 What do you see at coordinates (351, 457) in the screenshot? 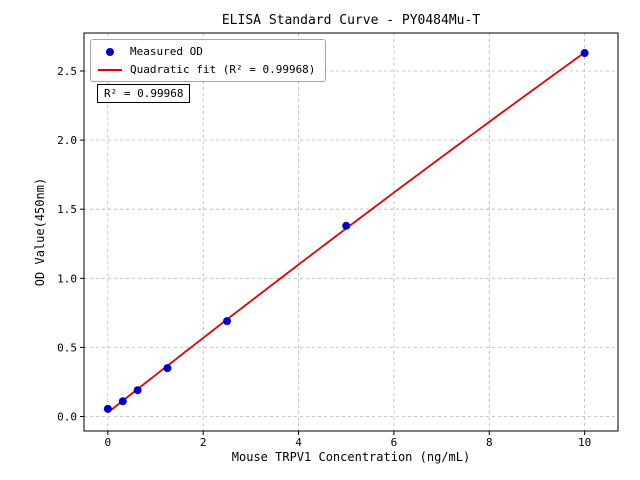
I see `x-axis-label: Mouse TRPV1 Concentration (ng/mL)` at bounding box center [351, 457].